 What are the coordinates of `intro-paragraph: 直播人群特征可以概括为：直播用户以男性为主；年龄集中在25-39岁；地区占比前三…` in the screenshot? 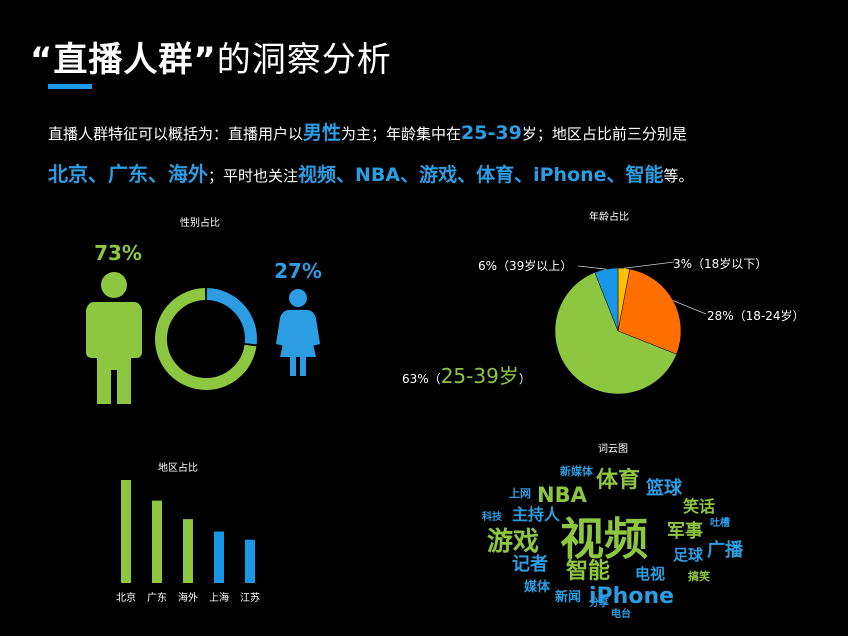 It's located at (438, 154).